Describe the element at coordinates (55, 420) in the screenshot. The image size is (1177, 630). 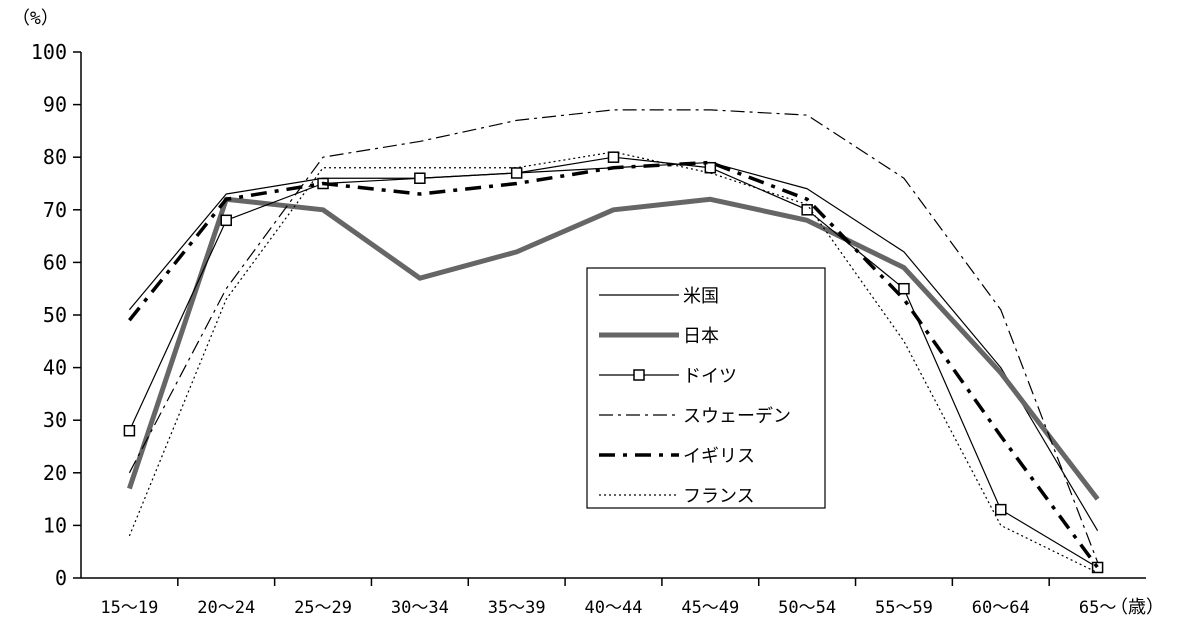
I see `y-tick-label: 30` at that location.